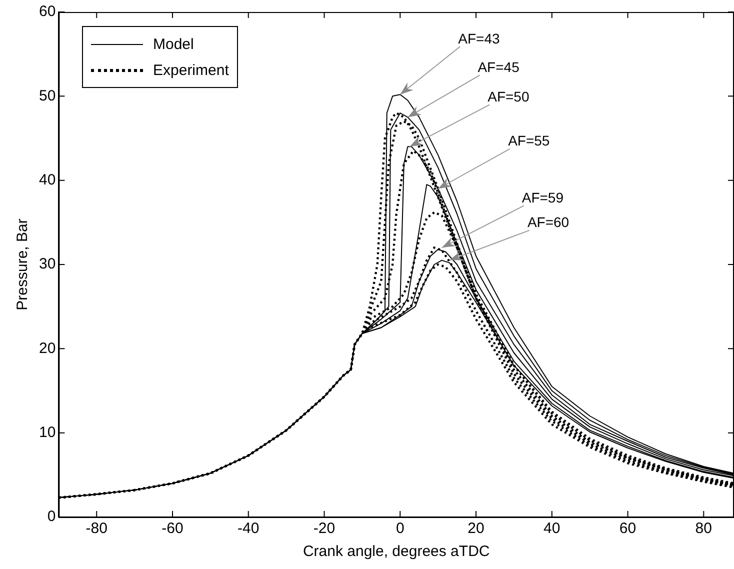 The image size is (734, 569). I want to click on annotation: AF=55, so click(529, 140).